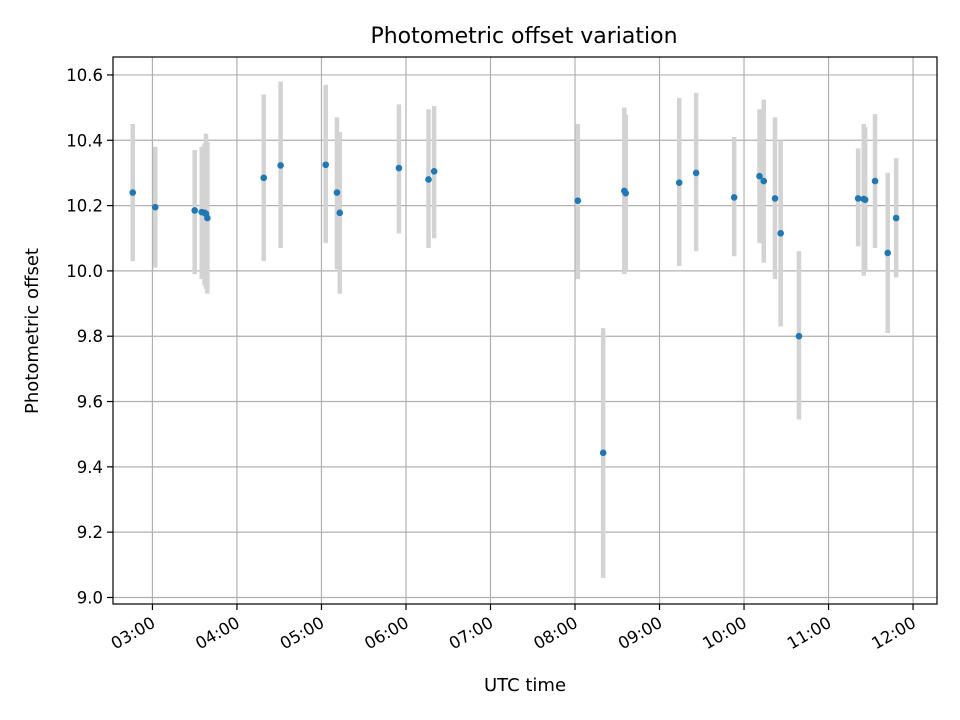  What do you see at coordinates (302, 633) in the screenshot?
I see `x-tick-label: 05:00` at bounding box center [302, 633].